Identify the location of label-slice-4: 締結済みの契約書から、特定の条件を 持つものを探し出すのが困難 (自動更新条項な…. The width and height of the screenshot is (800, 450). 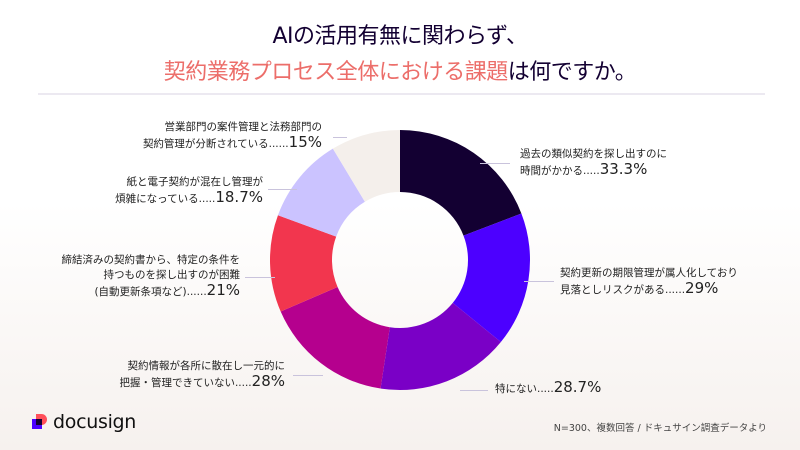
(151, 276).